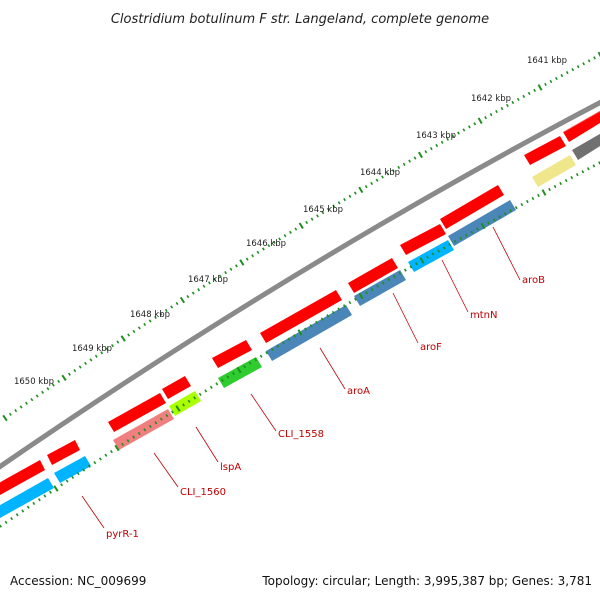 This screenshot has width=600, height=600. What do you see at coordinates (230, 467) in the screenshot?
I see `gene-label-lspA: lspA` at bounding box center [230, 467].